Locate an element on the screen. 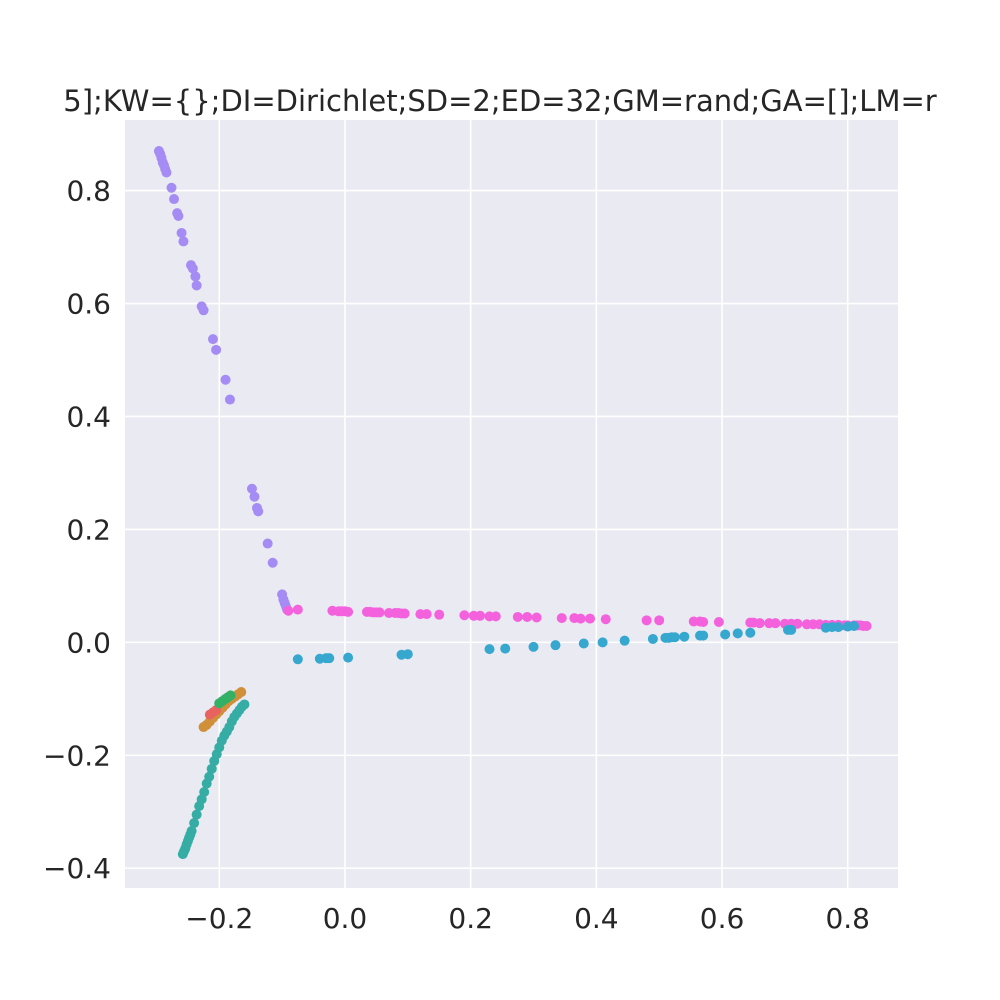 Image resolution: width=1000 pixels, height=1000 pixels. x-tick-label: 0.0 is located at coordinates (345, 918).